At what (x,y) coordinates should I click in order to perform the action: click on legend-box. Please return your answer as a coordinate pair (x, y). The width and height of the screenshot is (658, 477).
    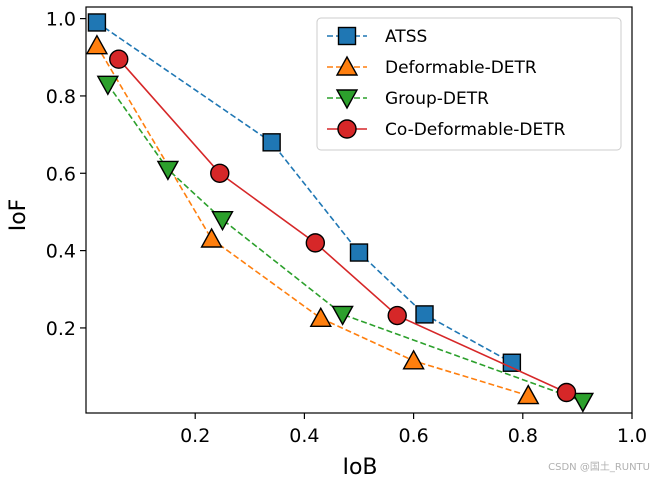
    Looking at the image, I should click on (469, 84).